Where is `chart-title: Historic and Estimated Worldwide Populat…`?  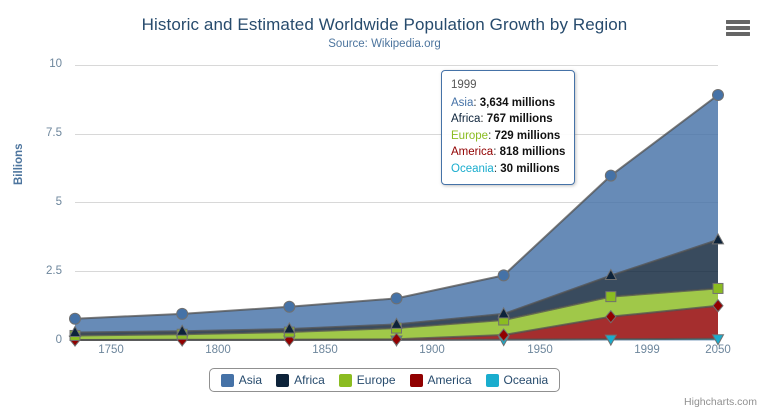 chart-title: Historic and Estimated Worldwide Populat… is located at coordinates (384, 24).